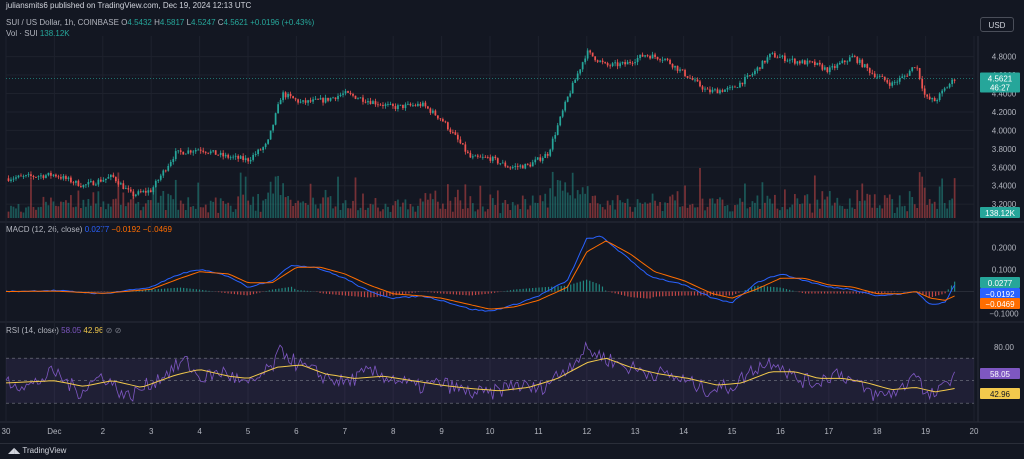 The image size is (1024, 459). Describe the element at coordinates (441, 431) in the screenshot. I see `x-tick-label: 9` at that location.